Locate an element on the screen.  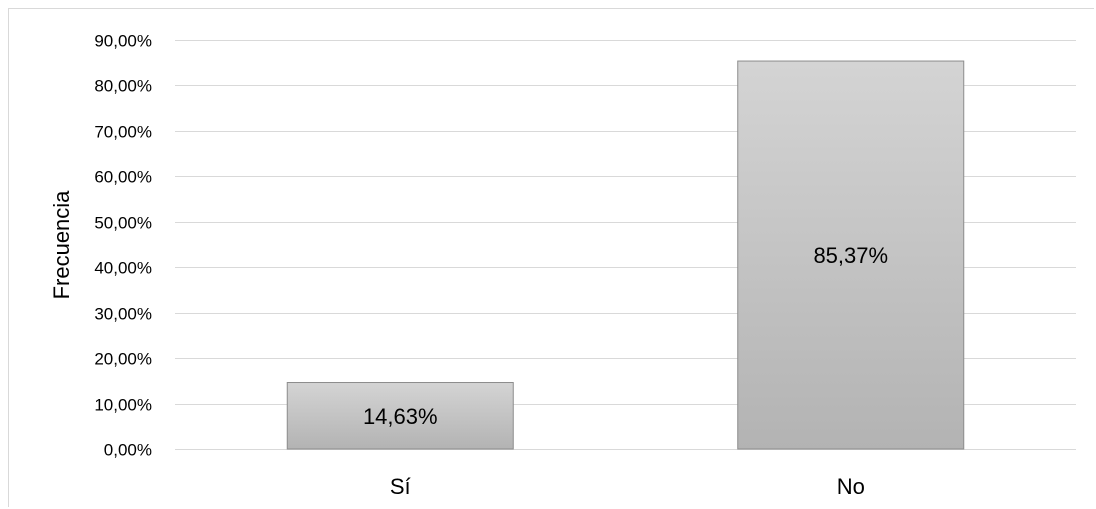
y-tick-label: 70,00% is located at coordinates (123, 132).